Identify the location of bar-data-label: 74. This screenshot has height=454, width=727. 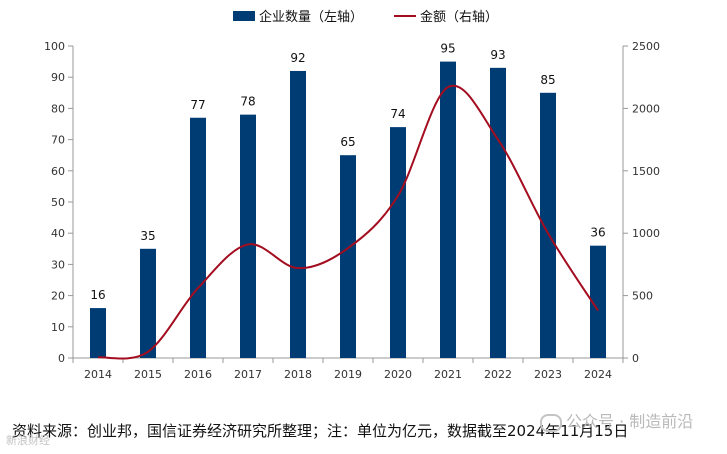
(397, 114).